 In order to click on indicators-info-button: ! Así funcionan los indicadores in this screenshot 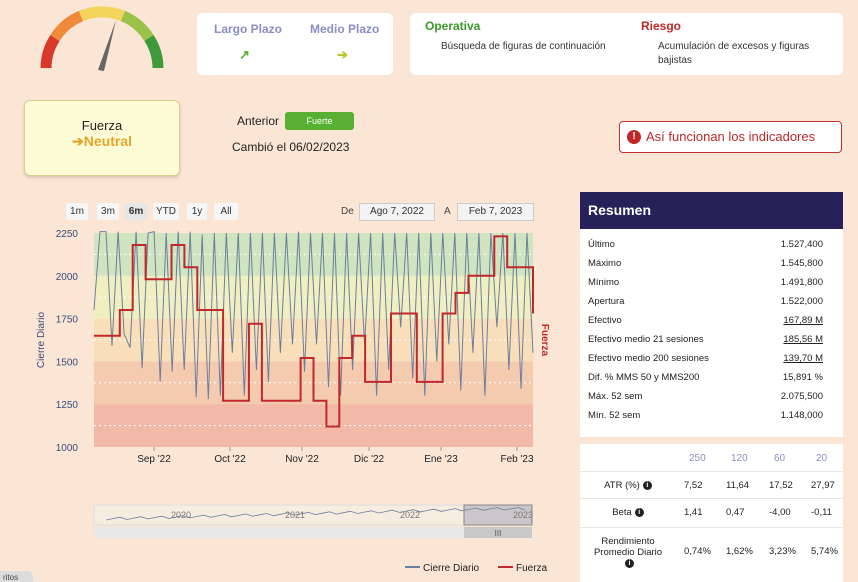, I will do `click(730, 137)`.